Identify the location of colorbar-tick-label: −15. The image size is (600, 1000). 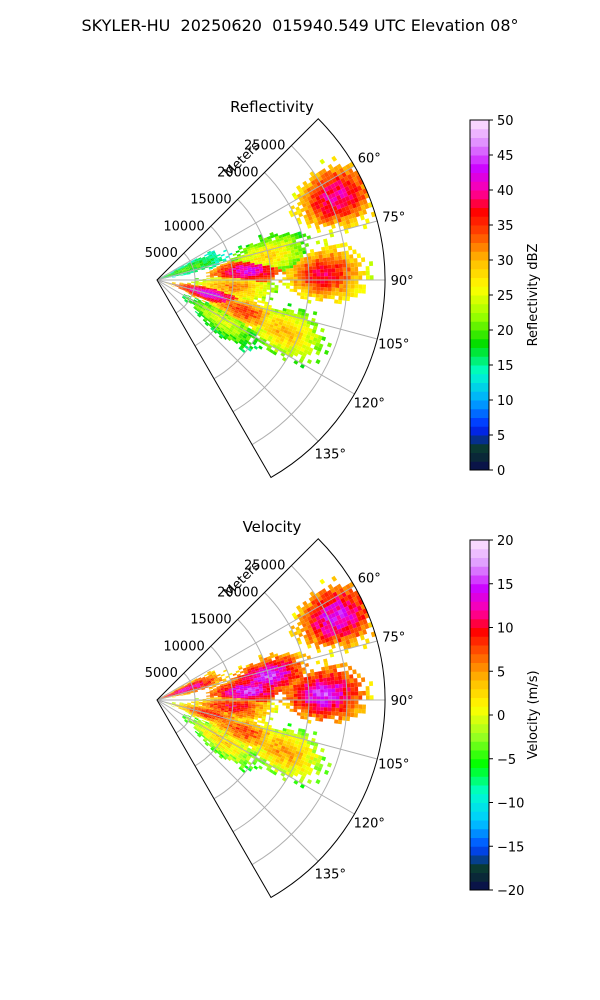
(510, 847).